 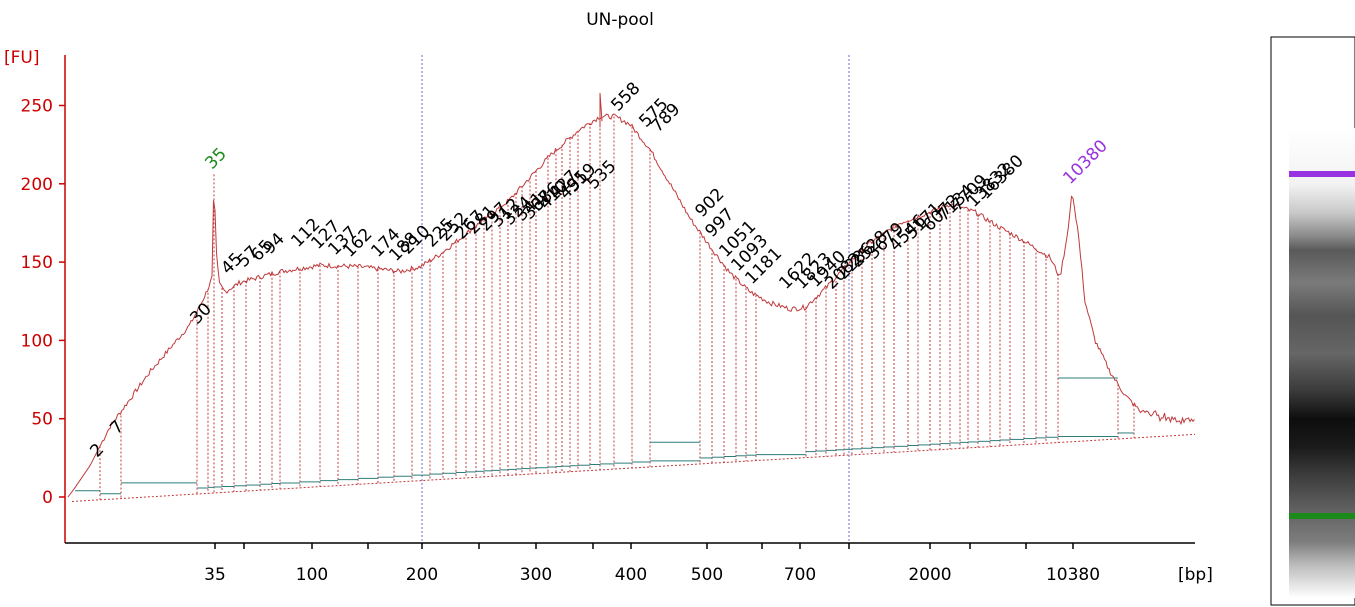 I want to click on y-tick-label: 0, so click(x=47, y=498).